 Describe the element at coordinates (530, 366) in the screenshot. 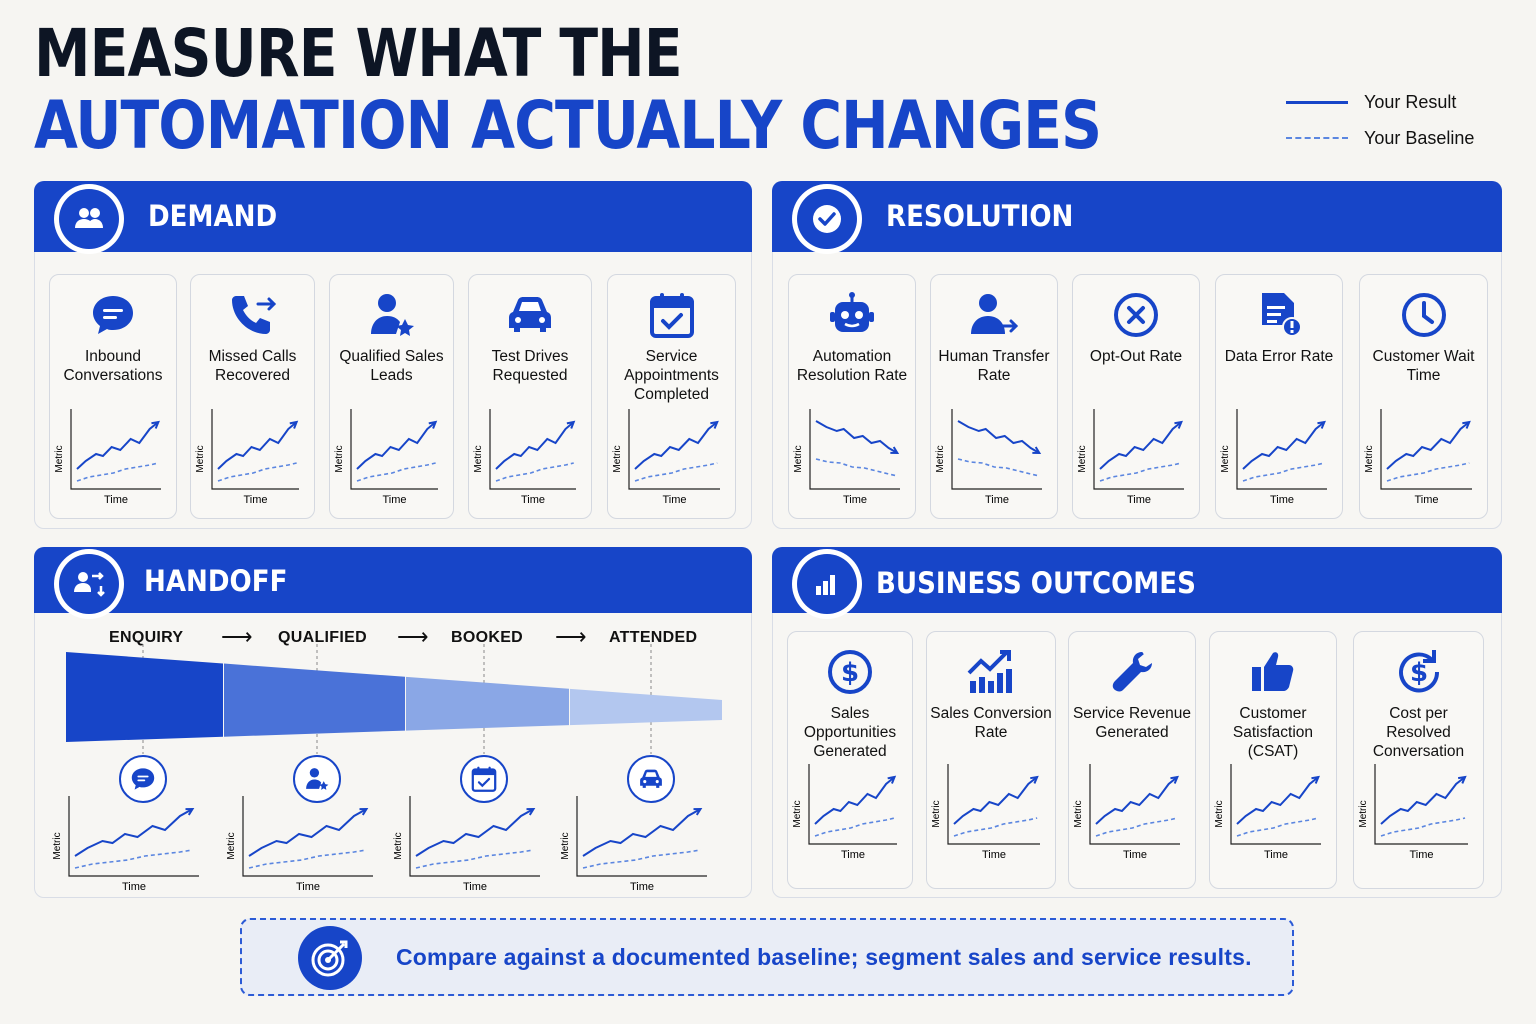

I see `metric-label: Test Drives Requested` at that location.